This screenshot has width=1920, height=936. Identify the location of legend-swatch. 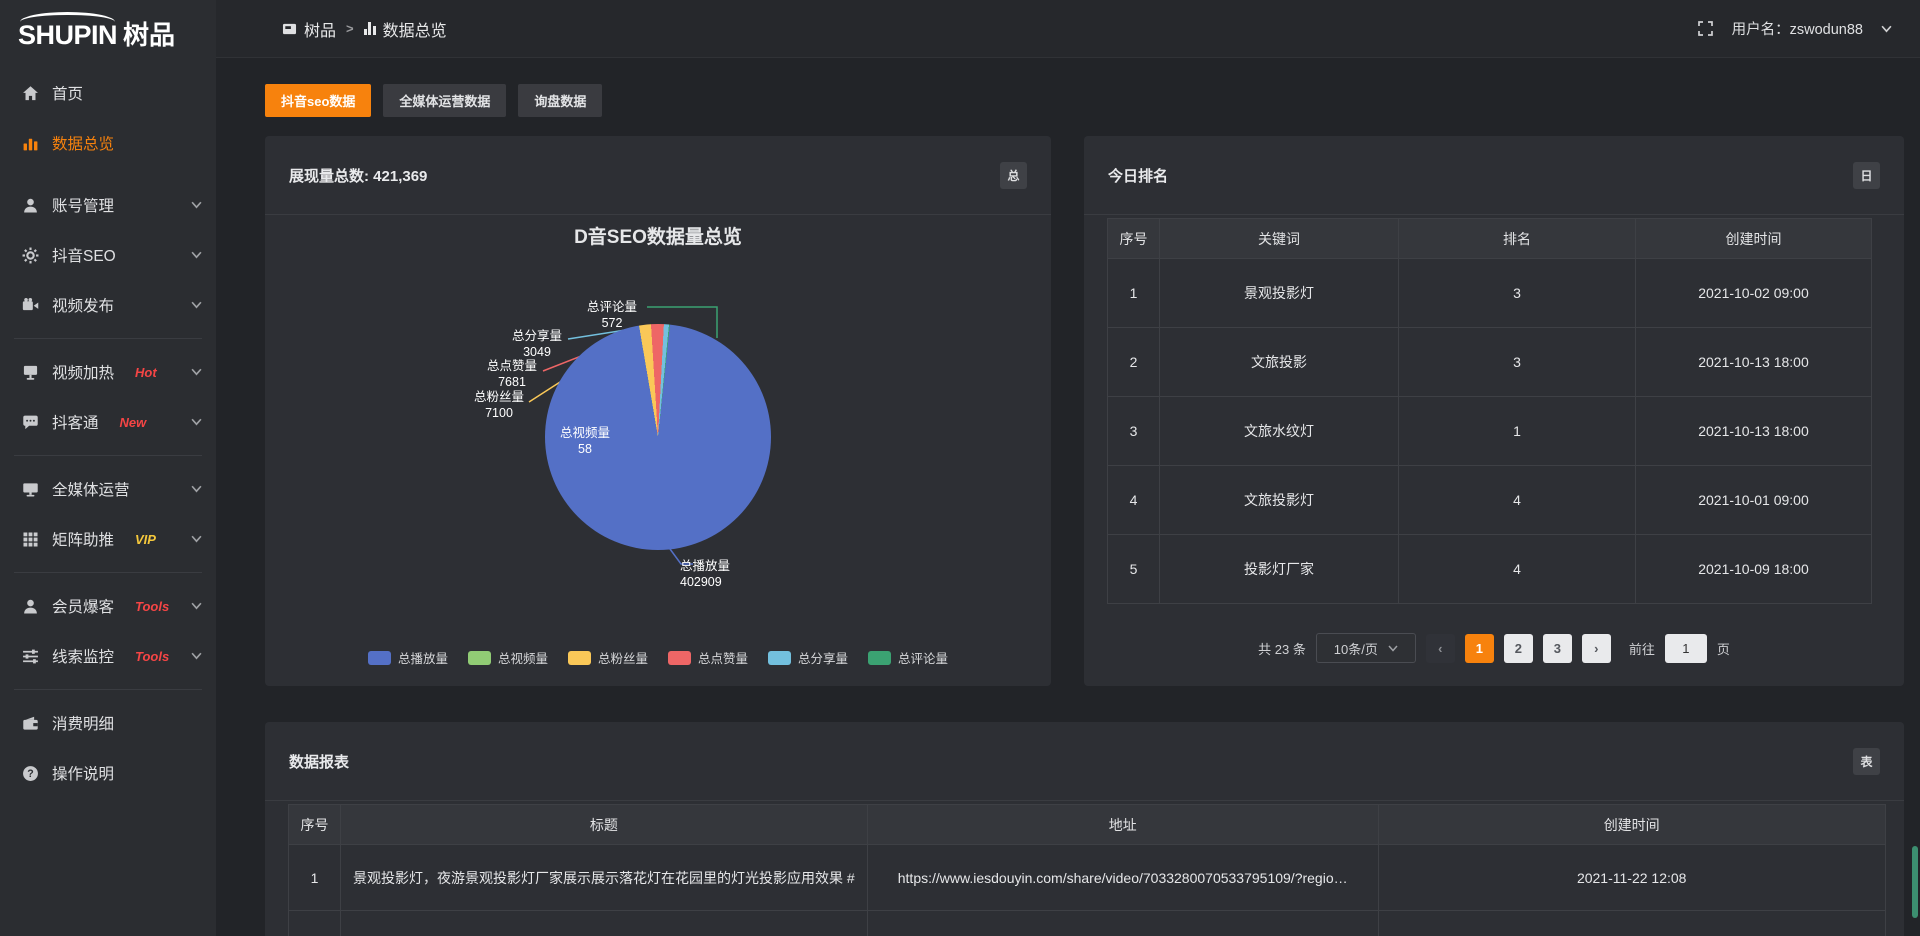
(379, 657).